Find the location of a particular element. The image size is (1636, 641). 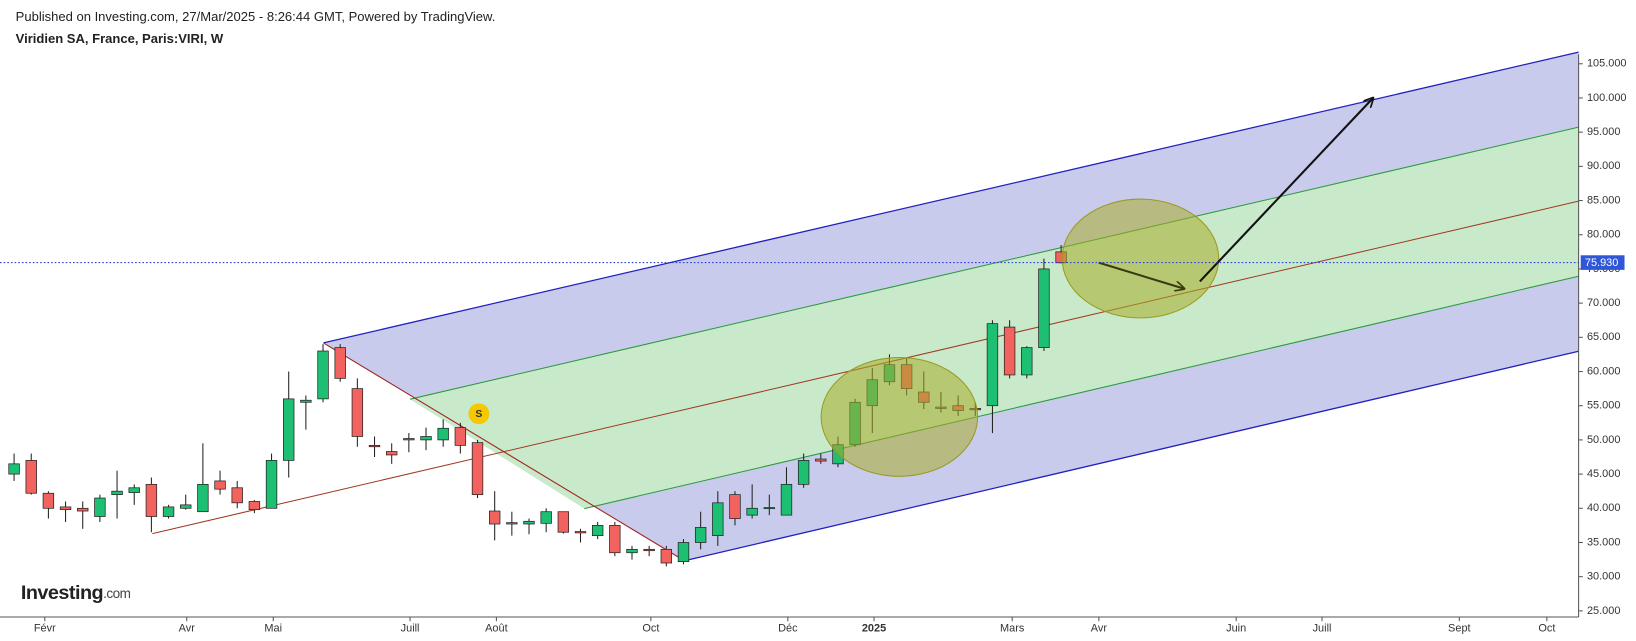

y-tick-label: 95.000 is located at coordinates (1603, 132).